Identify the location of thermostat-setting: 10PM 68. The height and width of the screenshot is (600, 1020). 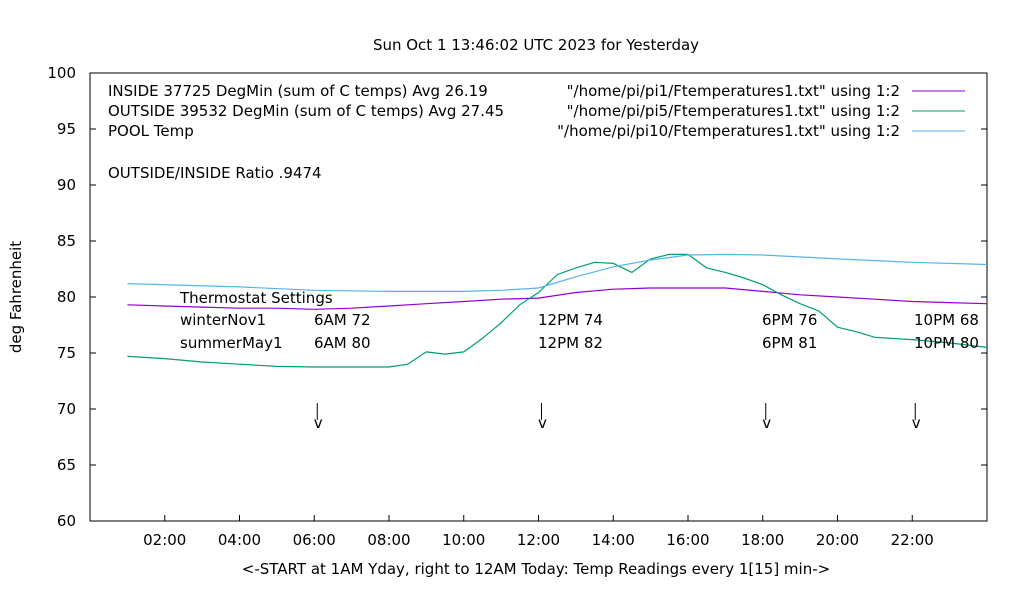
(946, 320).